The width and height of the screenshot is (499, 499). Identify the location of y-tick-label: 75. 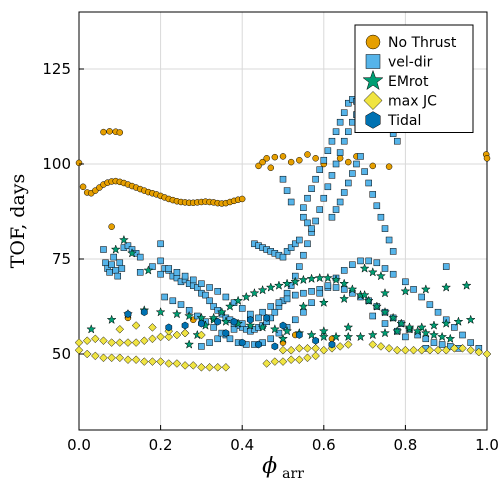
(61, 259).